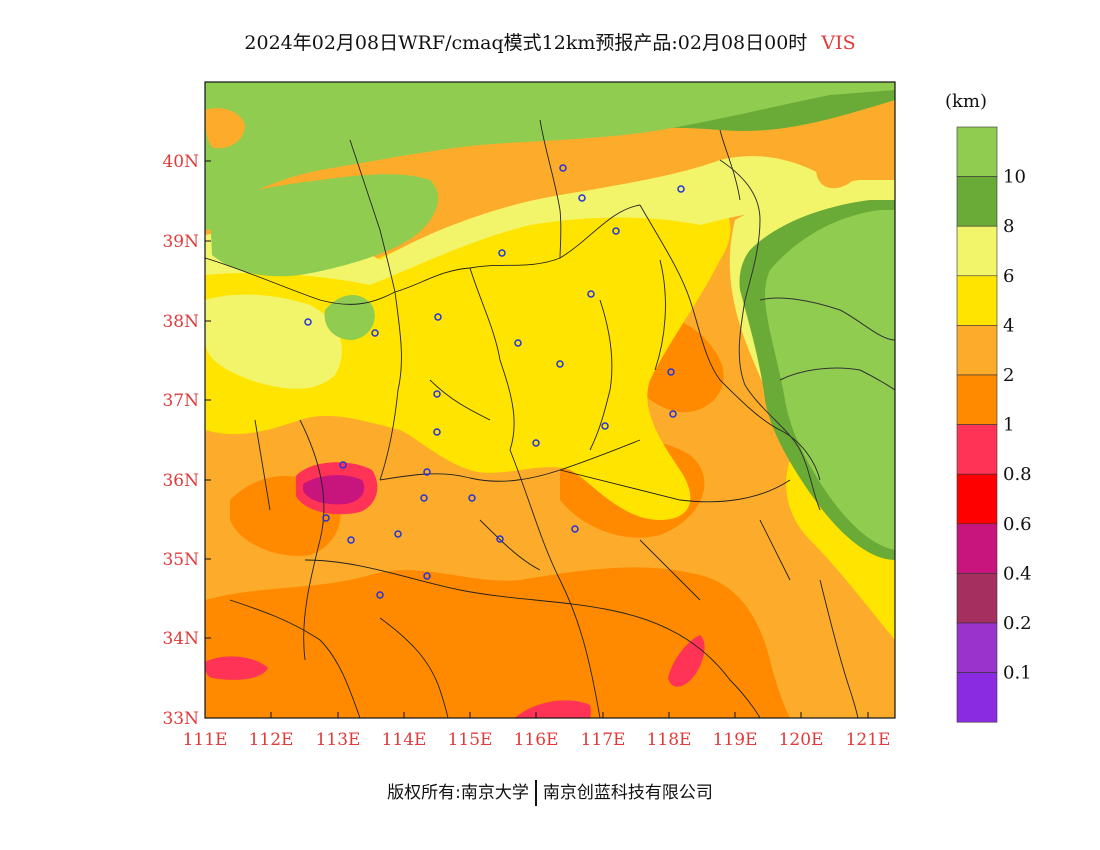  I want to click on footer-copyright: 版权所有:南京大学, so click(458, 793).